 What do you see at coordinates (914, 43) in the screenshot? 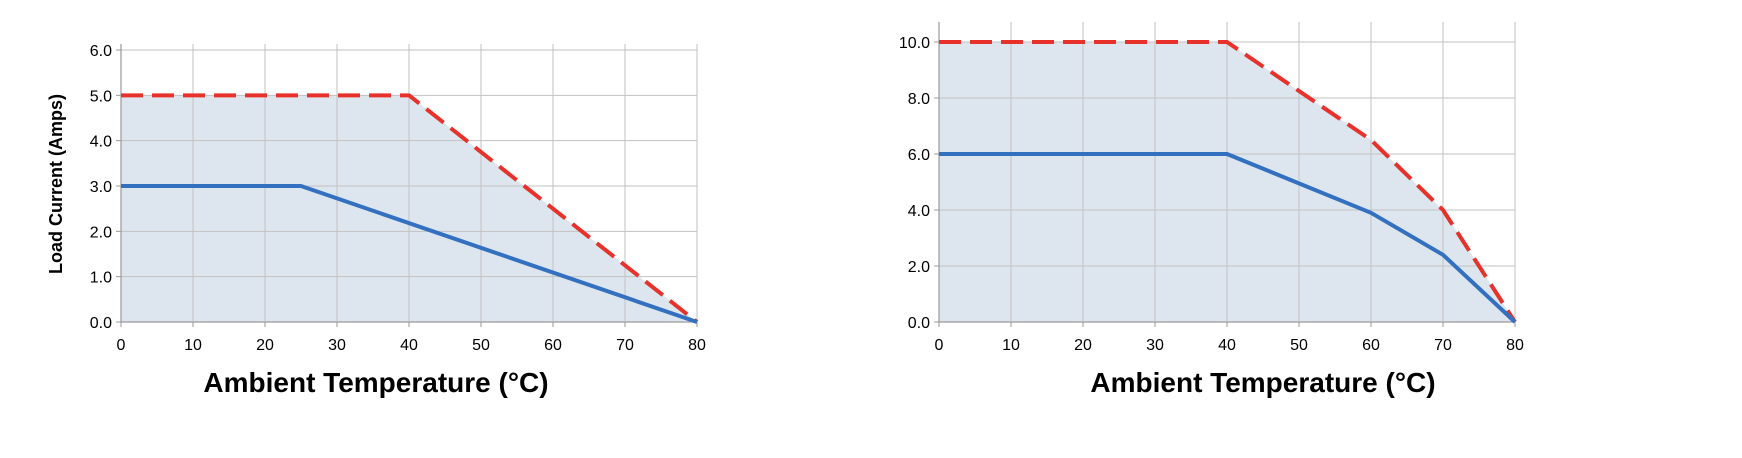
I see `y-tick-label: 10.0` at bounding box center [914, 43].